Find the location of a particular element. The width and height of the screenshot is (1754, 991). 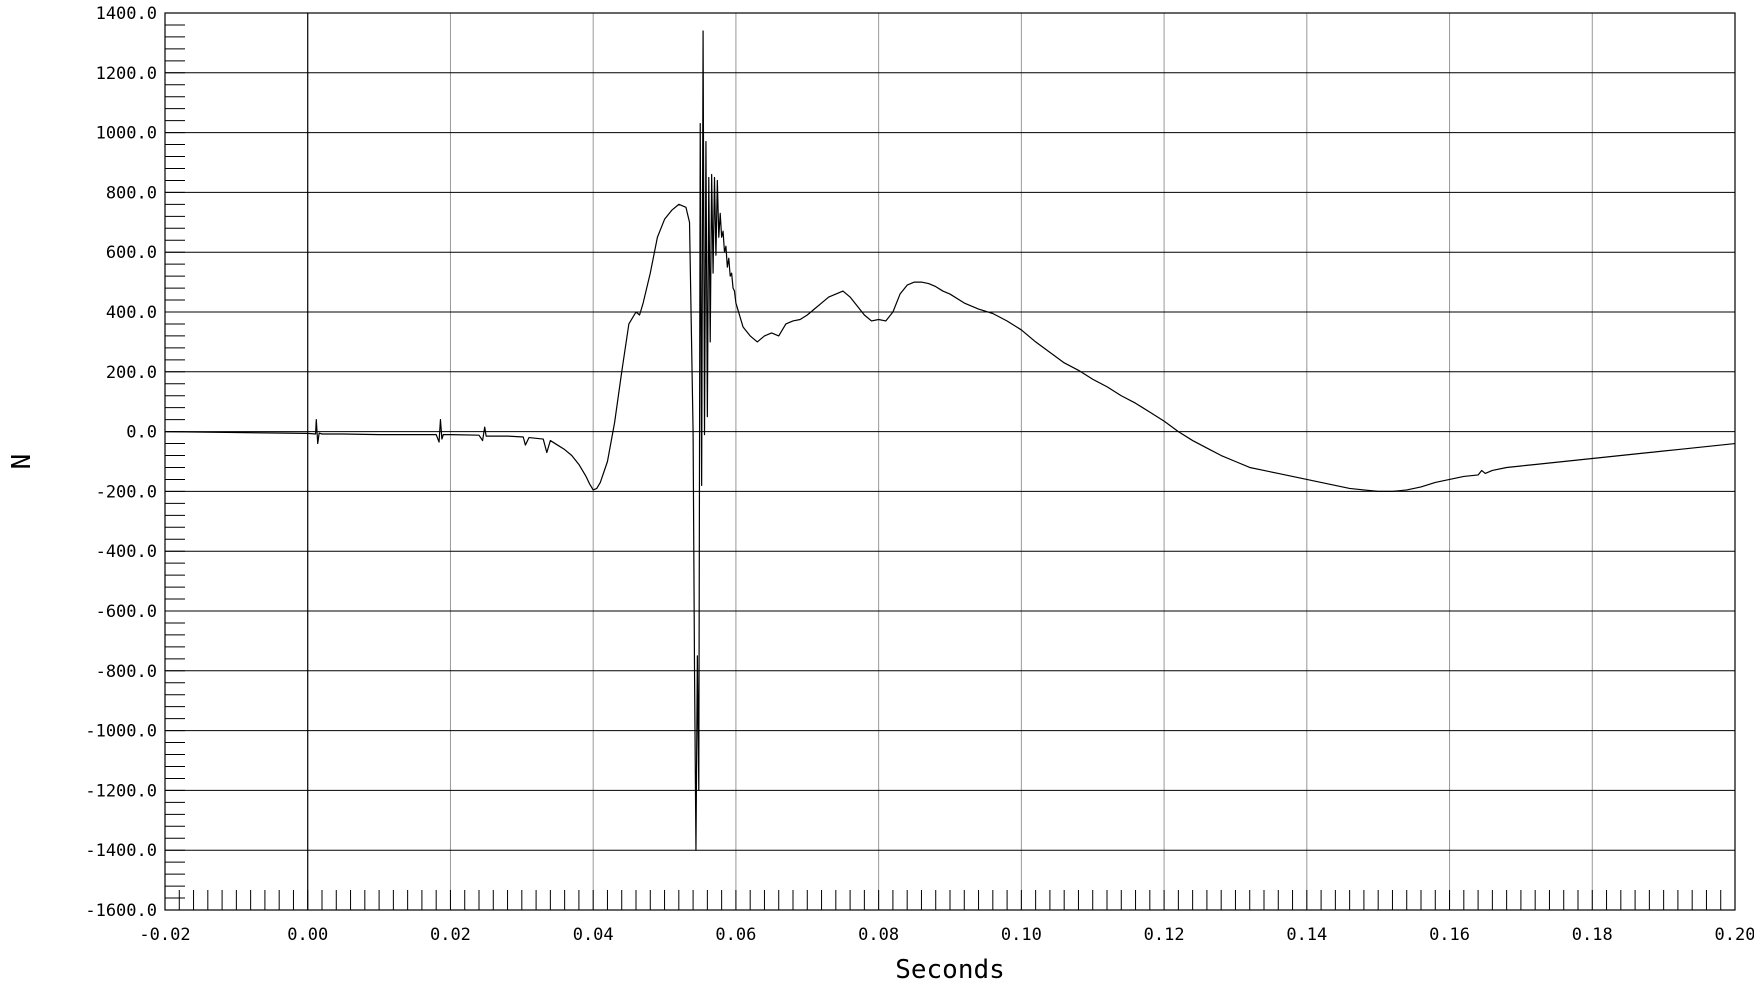

y-tick-label: 1000.0 is located at coordinates (126, 134).